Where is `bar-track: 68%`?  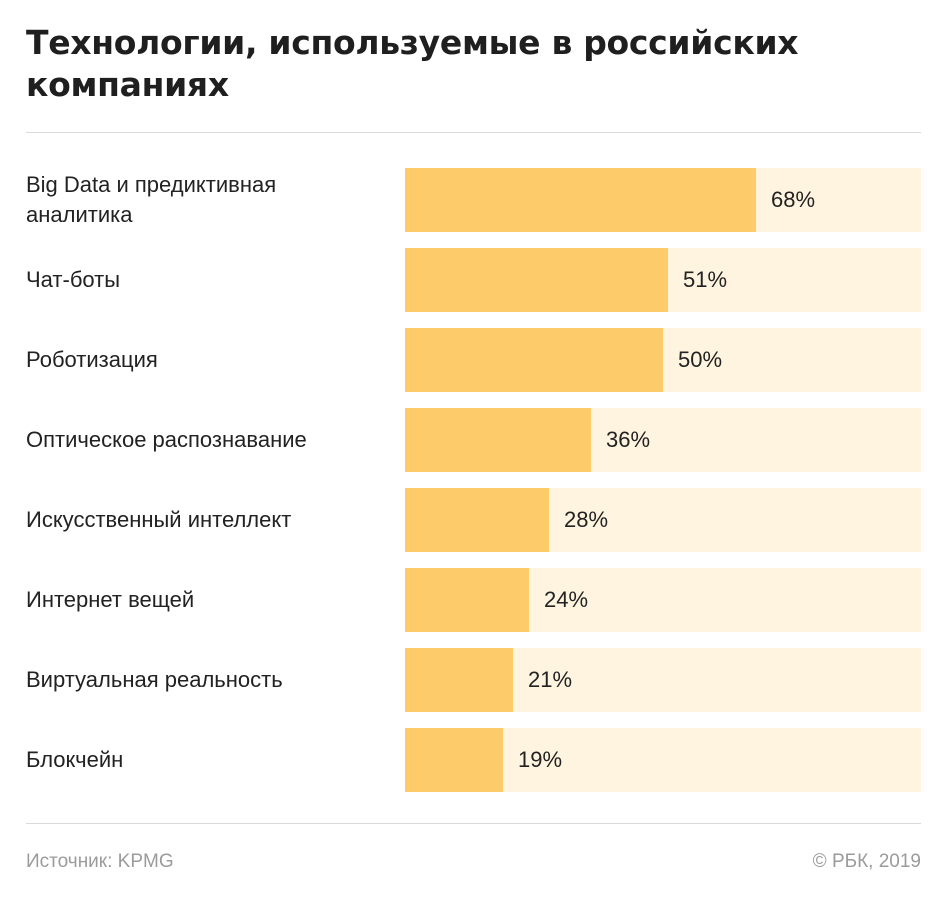
bar-track: 68% is located at coordinates (663, 200).